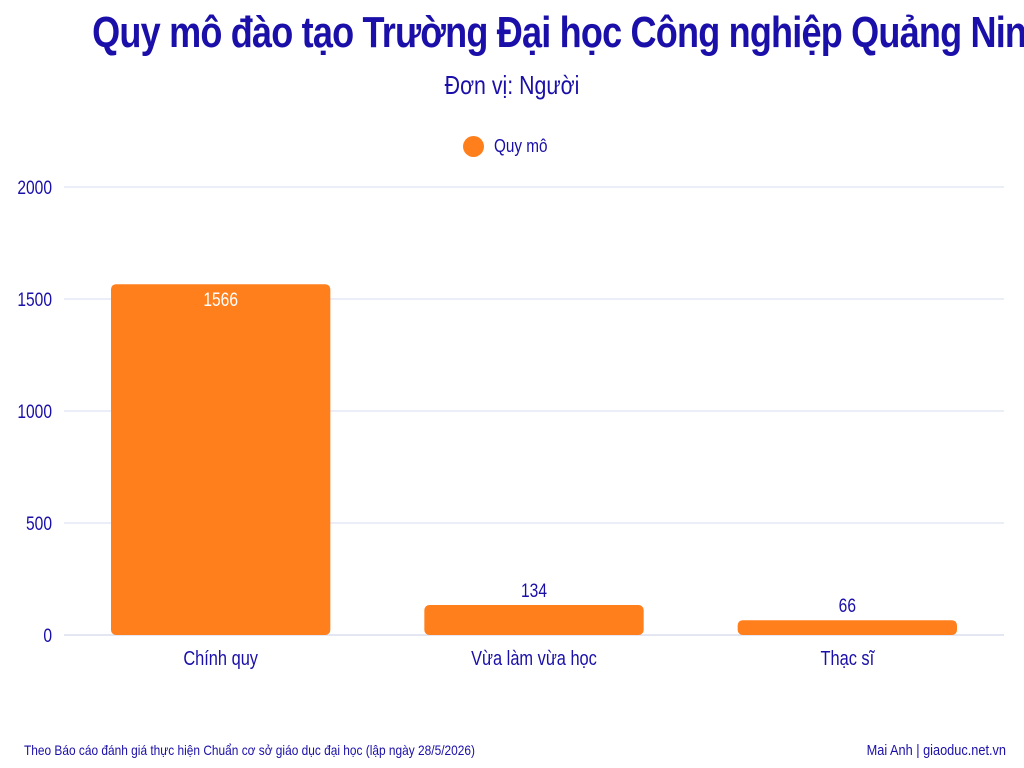 The image size is (1024, 768). Describe the element at coordinates (34, 188) in the screenshot. I see `y-tick-label: 2000` at that location.